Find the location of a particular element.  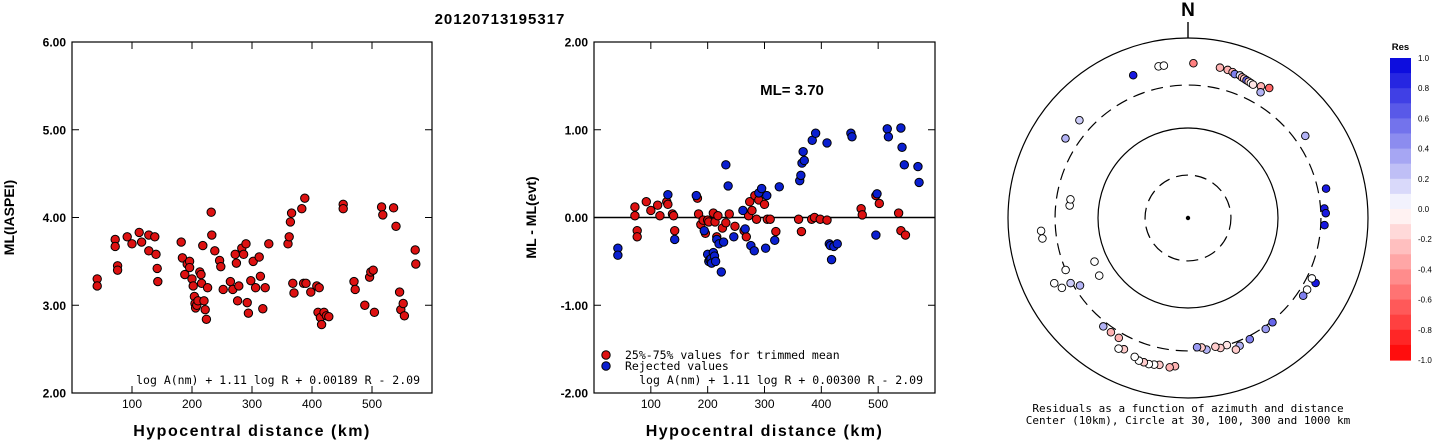

colorbar-tick-label: -0.6 is located at coordinates (1425, 300).